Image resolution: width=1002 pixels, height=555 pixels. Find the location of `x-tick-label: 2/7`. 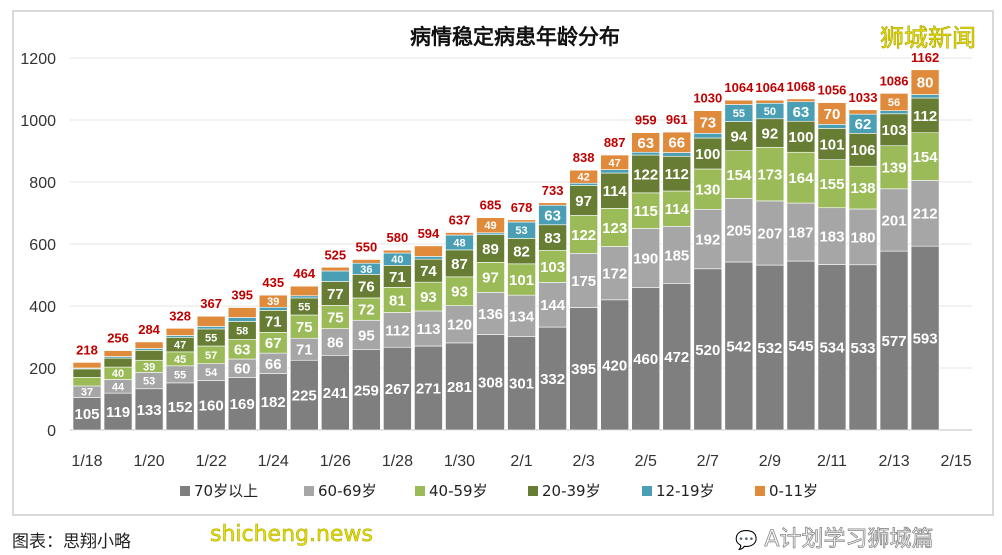

x-tick-label: 2/7 is located at coordinates (708, 461).